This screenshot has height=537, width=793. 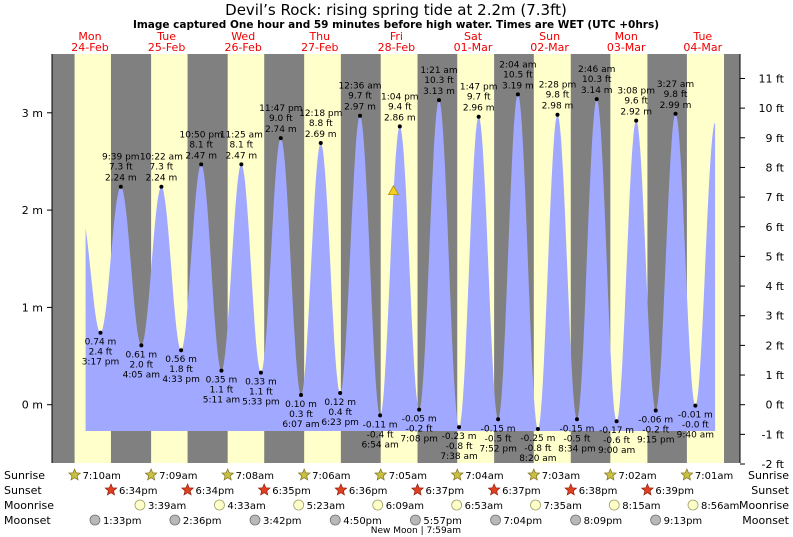 What do you see at coordinates (775, 197) in the screenshot?
I see `right-axis-tick-label: 7 ft` at bounding box center [775, 197].